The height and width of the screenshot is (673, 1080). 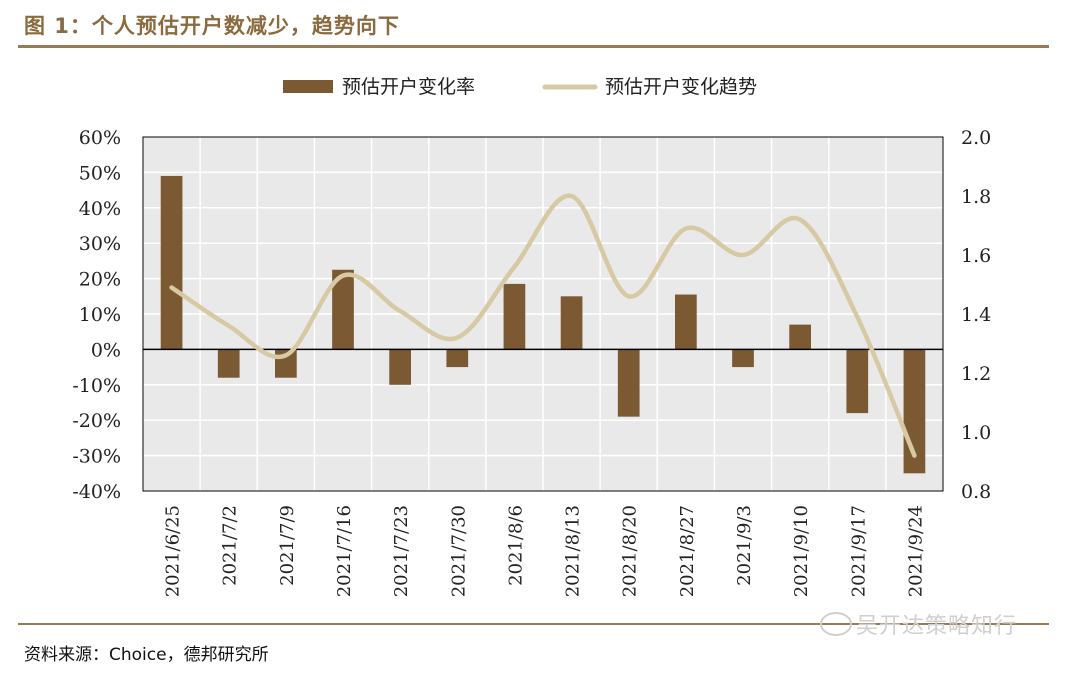 What do you see at coordinates (915, 551) in the screenshot?
I see `x-tick-label: 2021/9/24` at bounding box center [915, 551].